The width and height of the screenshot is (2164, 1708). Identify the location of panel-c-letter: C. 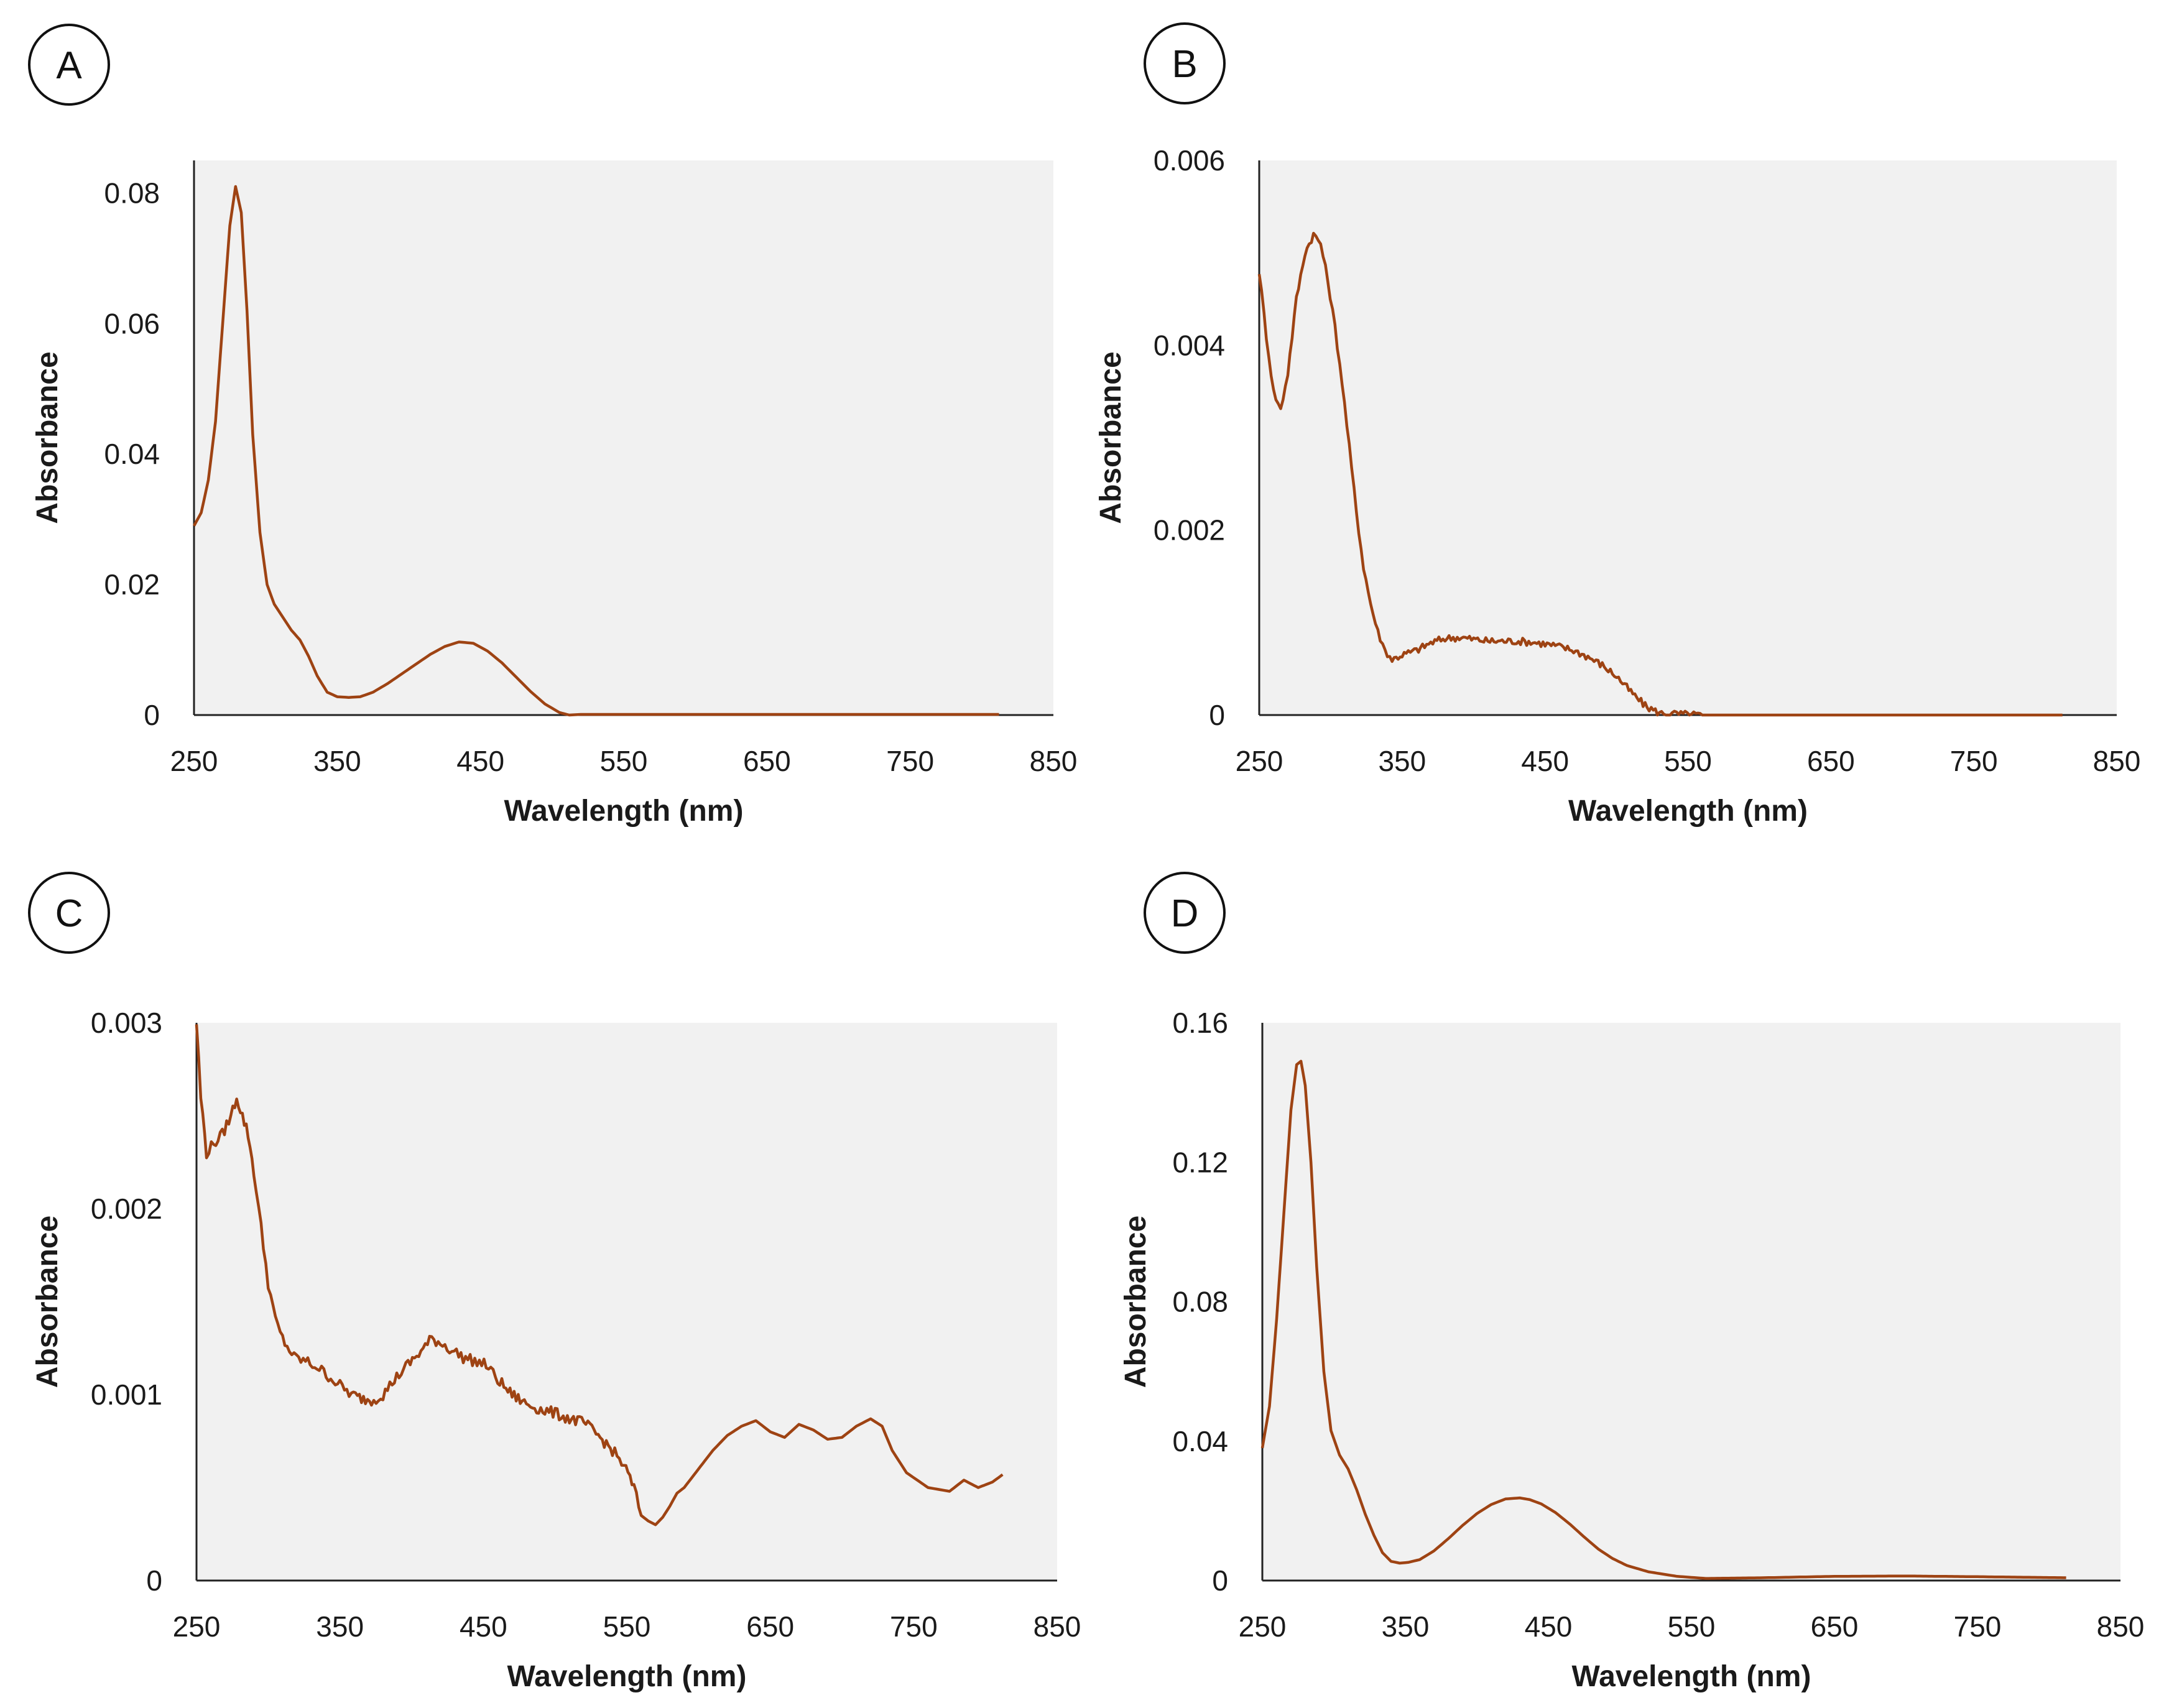
(69, 913).